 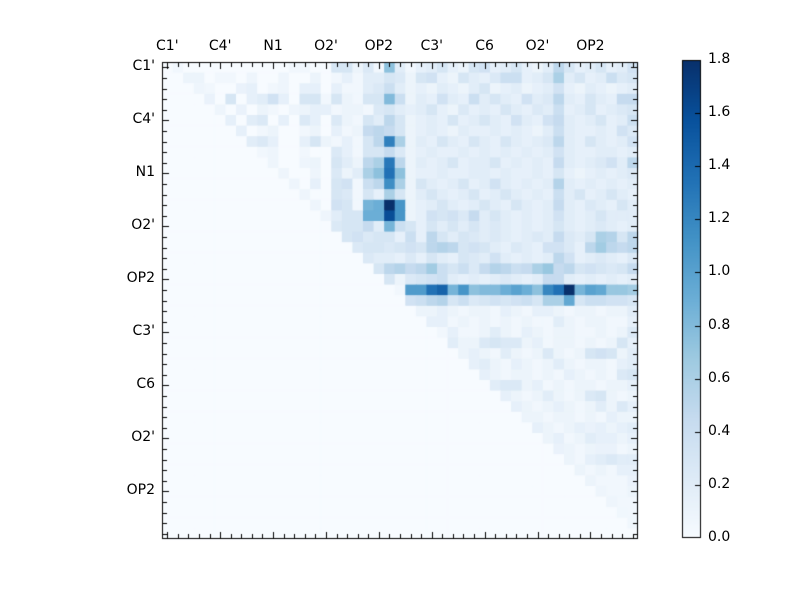 I want to click on x-axis-label: C1', so click(x=167, y=46).